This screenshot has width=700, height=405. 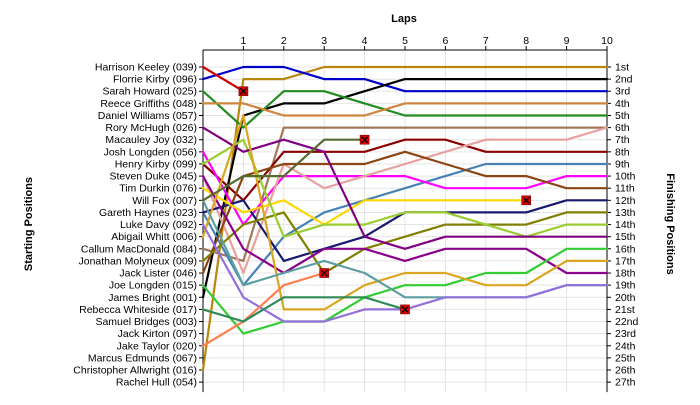 I want to click on x-tick-label: 1, so click(x=243, y=41).